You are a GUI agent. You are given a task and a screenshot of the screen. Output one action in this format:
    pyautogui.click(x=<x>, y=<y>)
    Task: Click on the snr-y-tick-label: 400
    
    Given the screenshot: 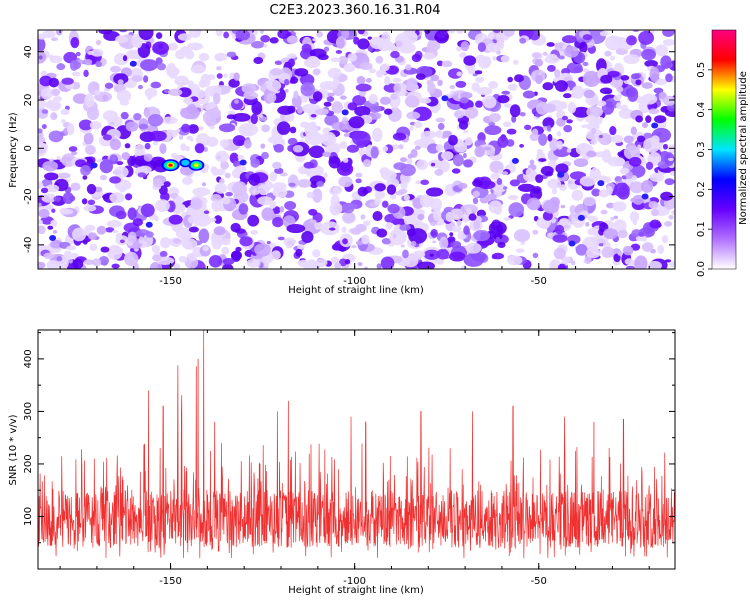 What is the action you would take?
    pyautogui.click(x=28, y=358)
    